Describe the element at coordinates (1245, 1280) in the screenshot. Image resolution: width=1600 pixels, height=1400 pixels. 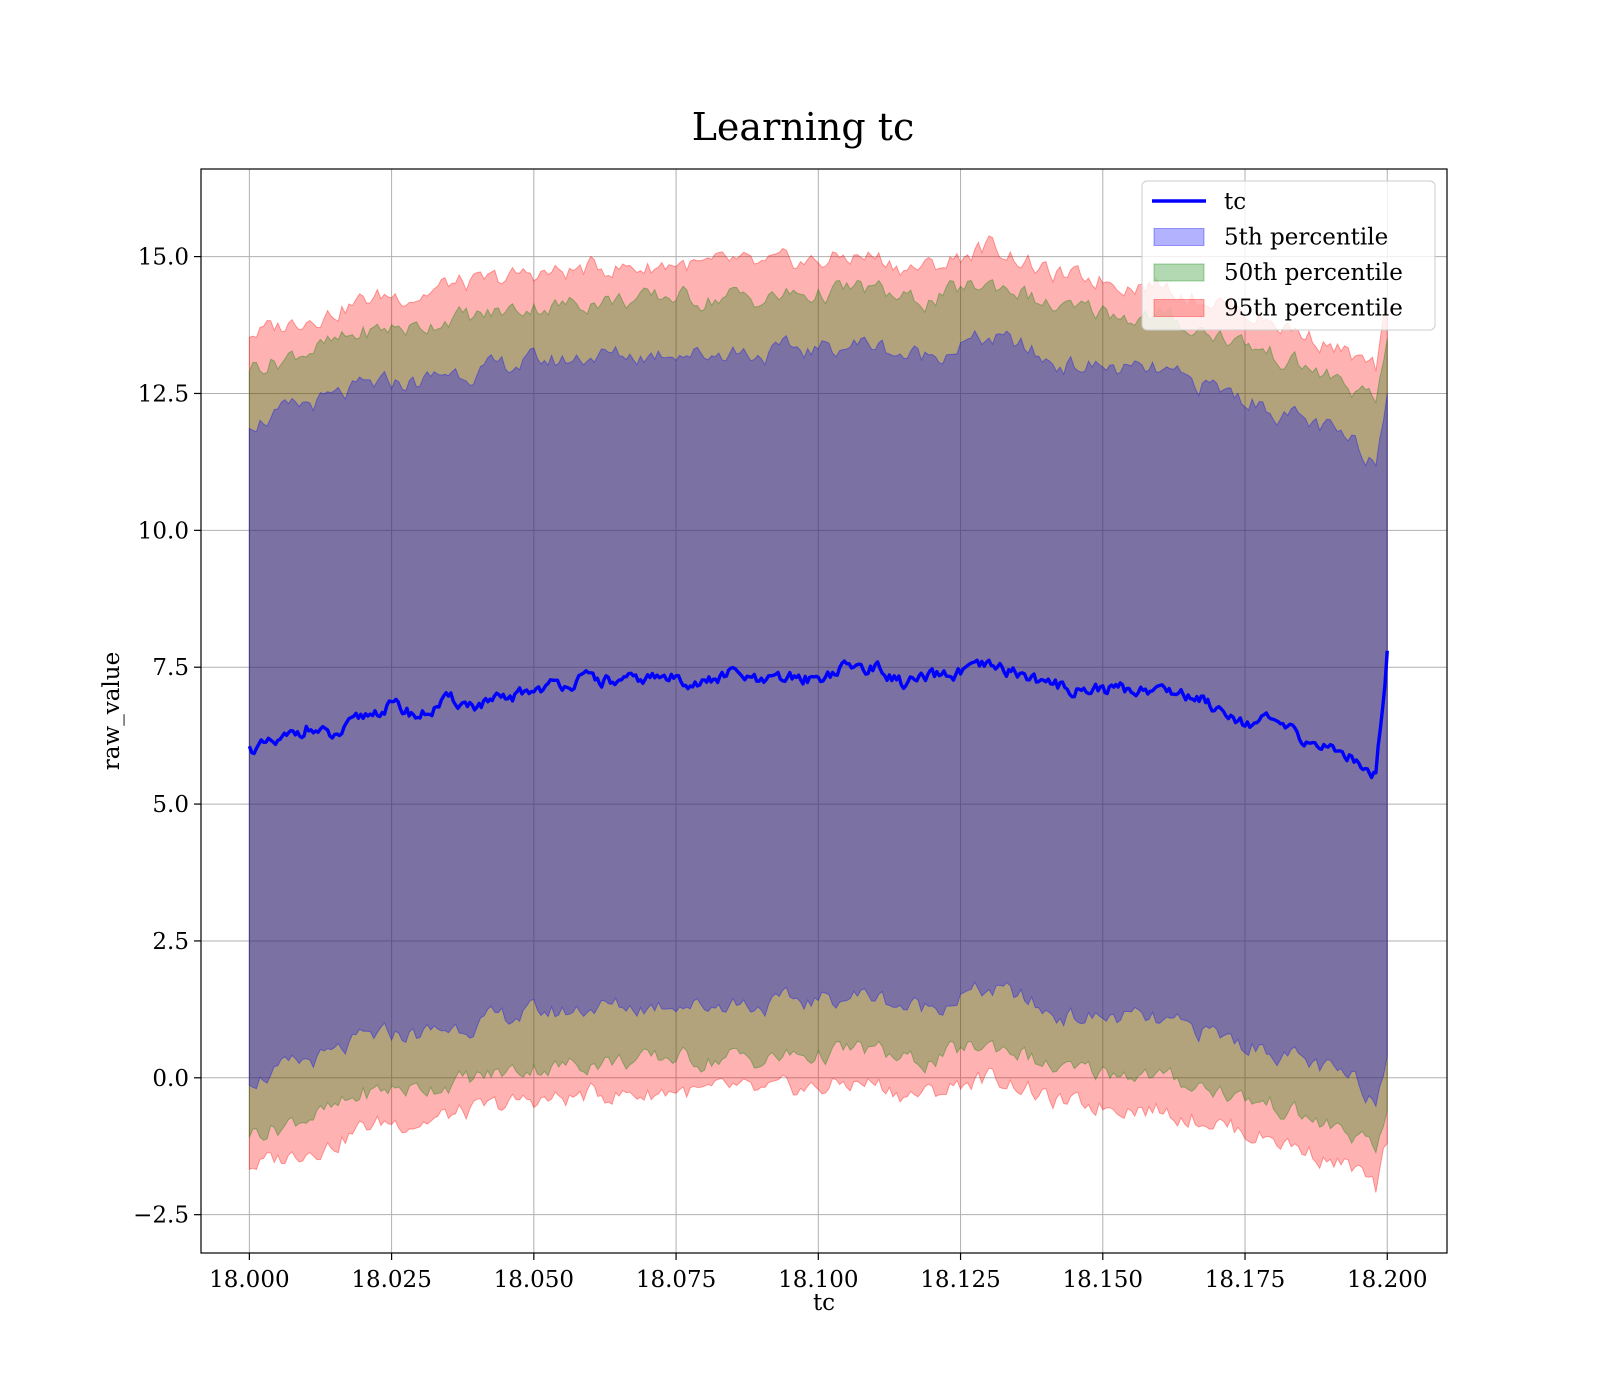
I see `x-tick-label: 18.175` at that location.